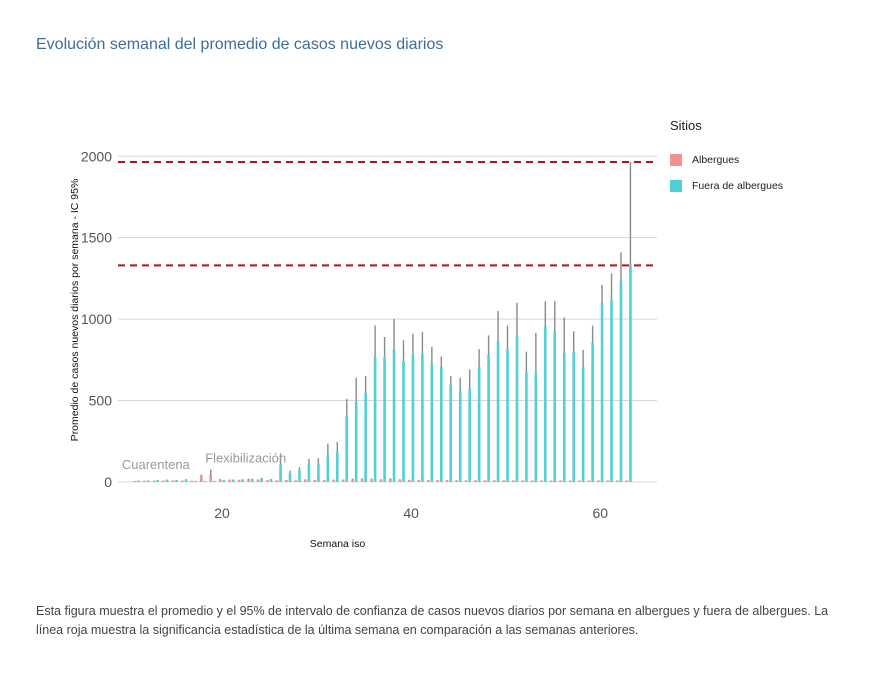 The height and width of the screenshot is (675, 870). Describe the element at coordinates (338, 544) in the screenshot. I see `x-axis-title: Semana iso` at that location.